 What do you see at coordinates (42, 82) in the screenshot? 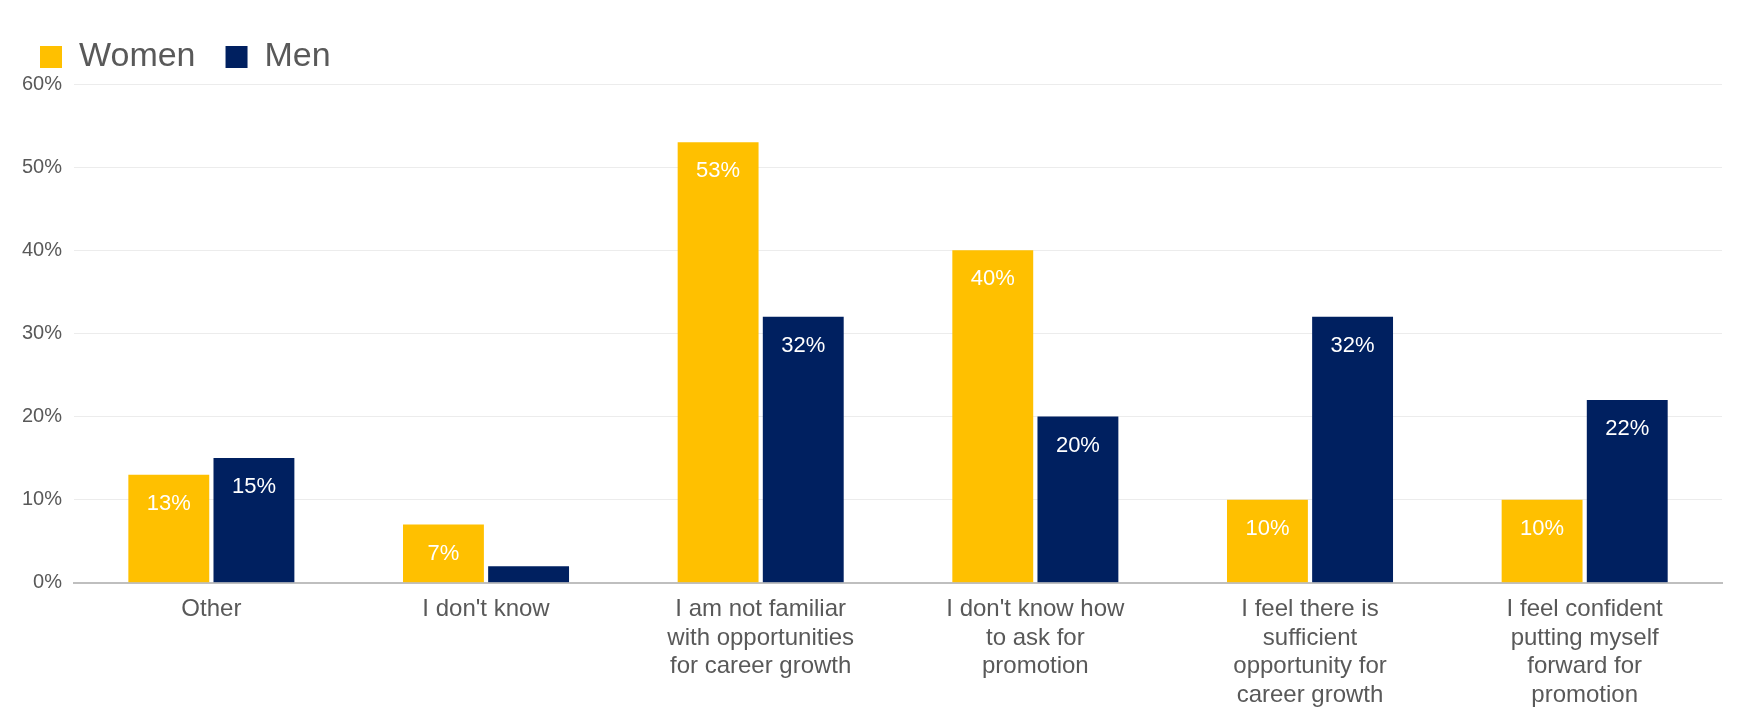
I see `y-tick-label: 60%` at bounding box center [42, 82].